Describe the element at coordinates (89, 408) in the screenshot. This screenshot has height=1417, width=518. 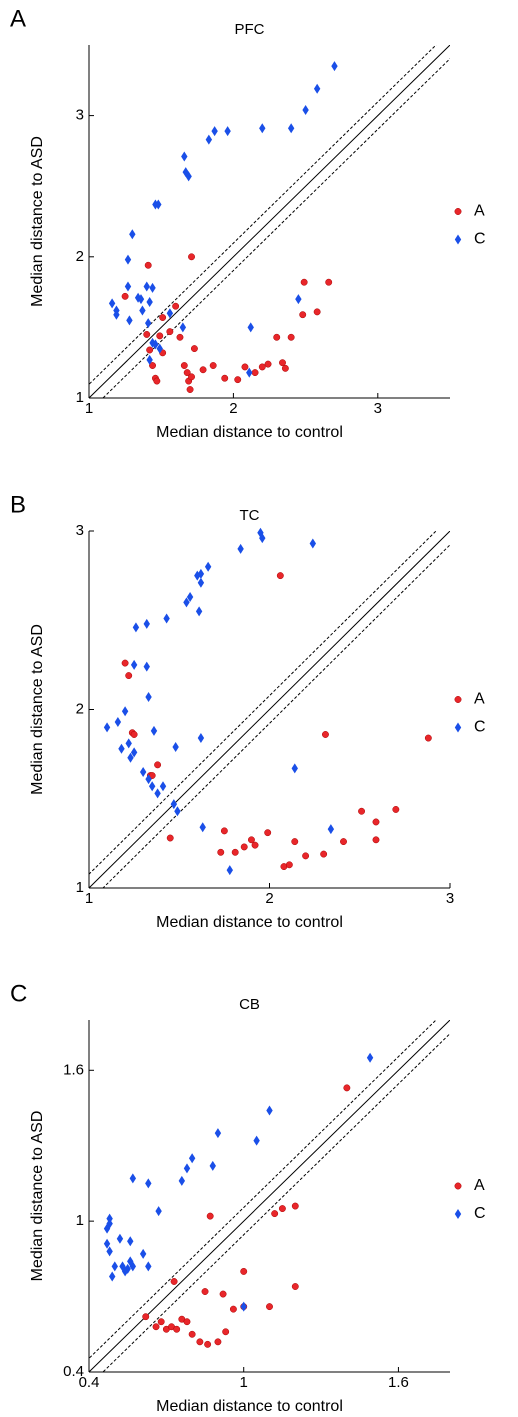
I see `x-tick-label: 1` at that location.